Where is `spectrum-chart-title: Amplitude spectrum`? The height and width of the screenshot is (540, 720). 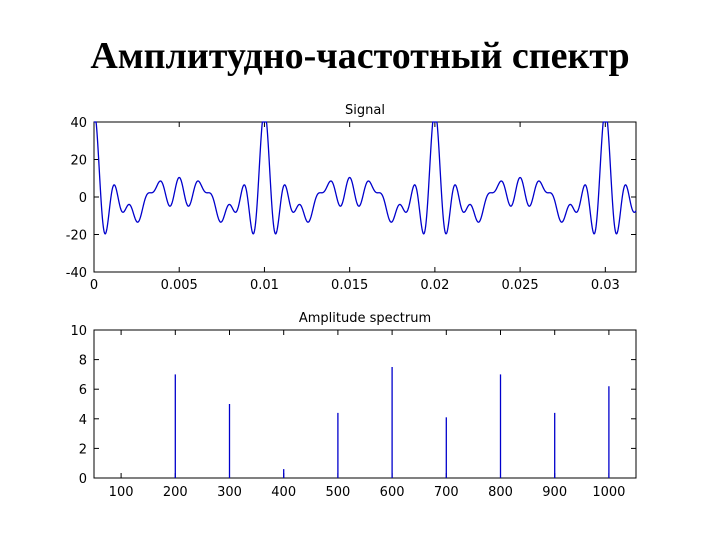 spectrum-chart-title: Amplitude spectrum is located at coordinates (365, 318).